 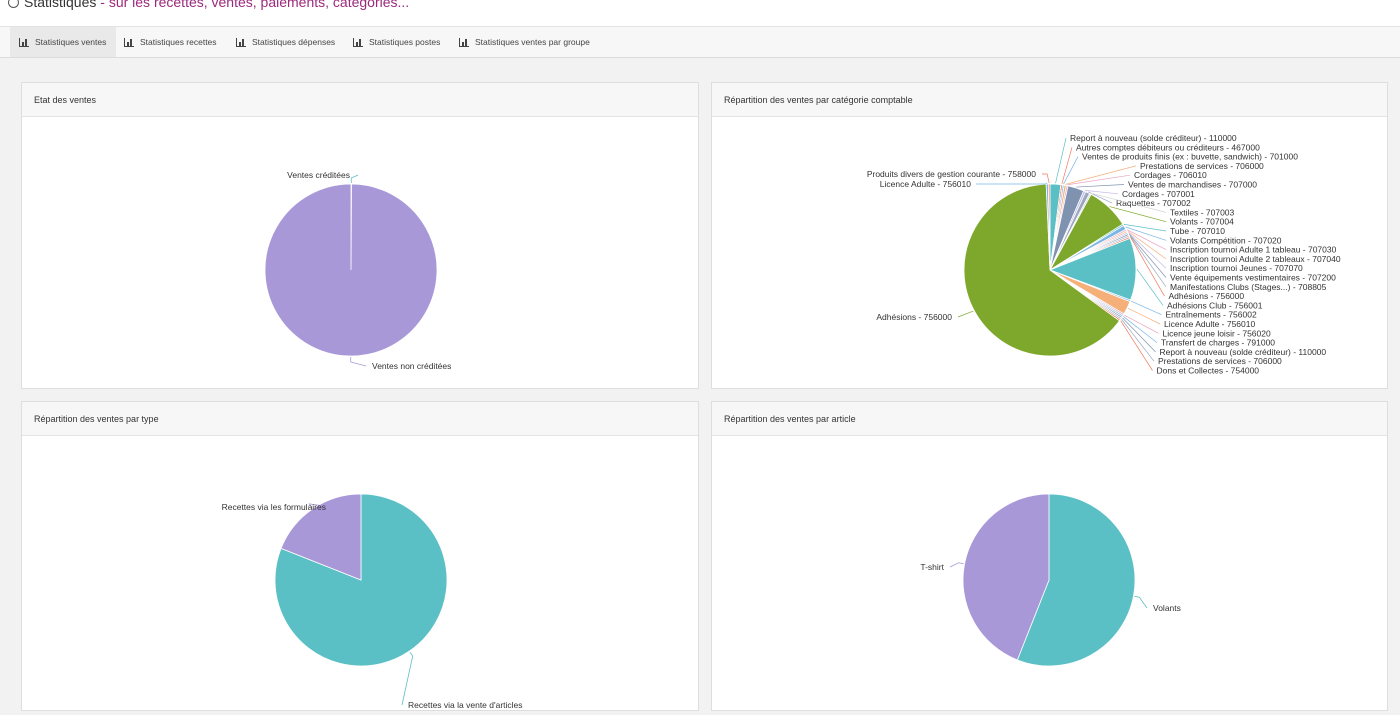 I want to click on tab-label: Statistiques ventes, so click(x=71, y=42).